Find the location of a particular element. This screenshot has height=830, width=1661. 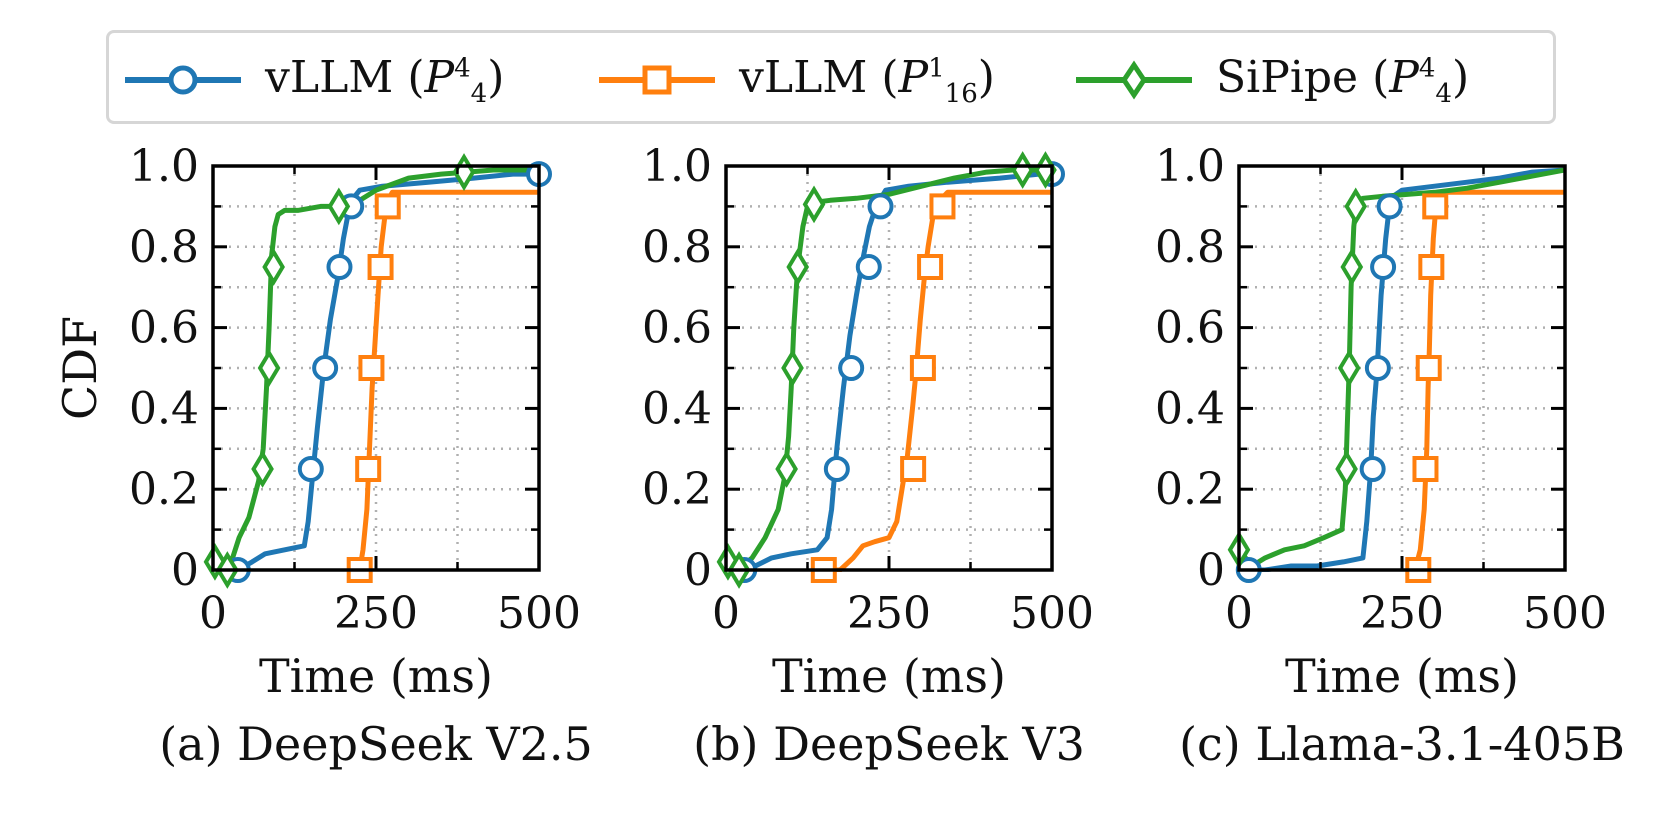

legend-label-vllm-p44: vLLM (P44) is located at coordinates (385, 80).